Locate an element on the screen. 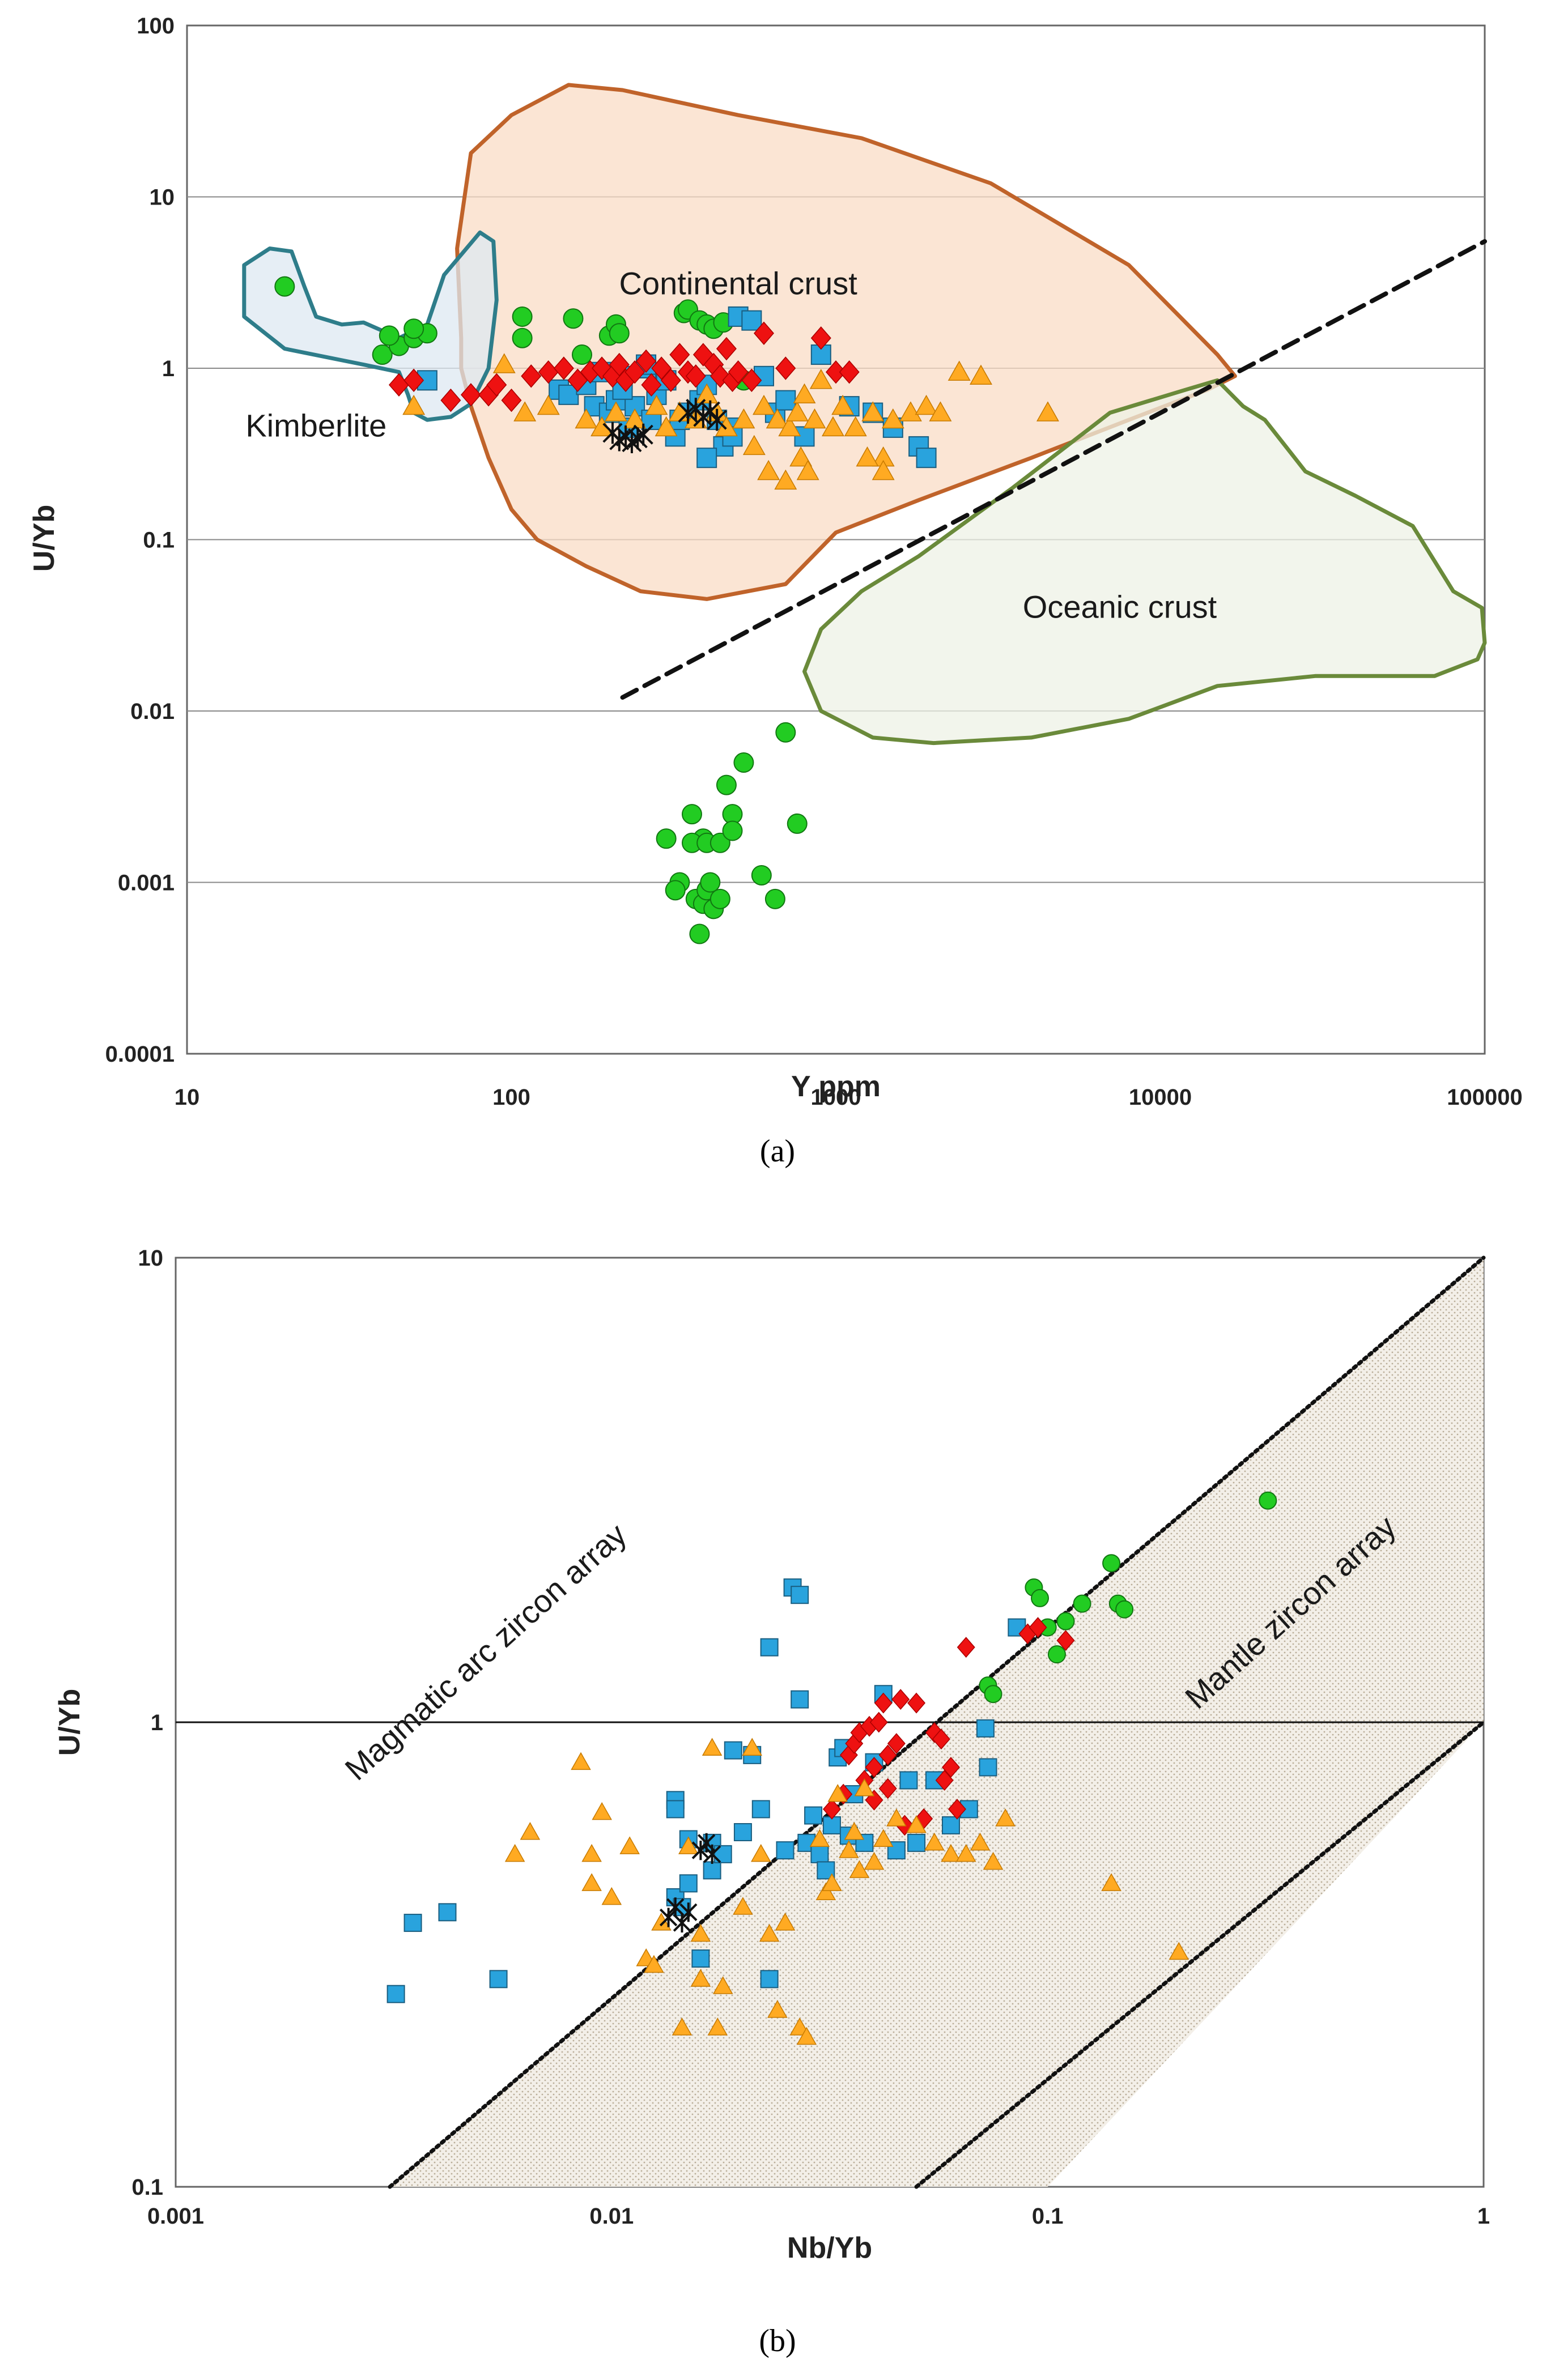 This screenshot has width=1555, height=2380. chart-a-x-tick-label: 10000 is located at coordinates (1160, 1097).